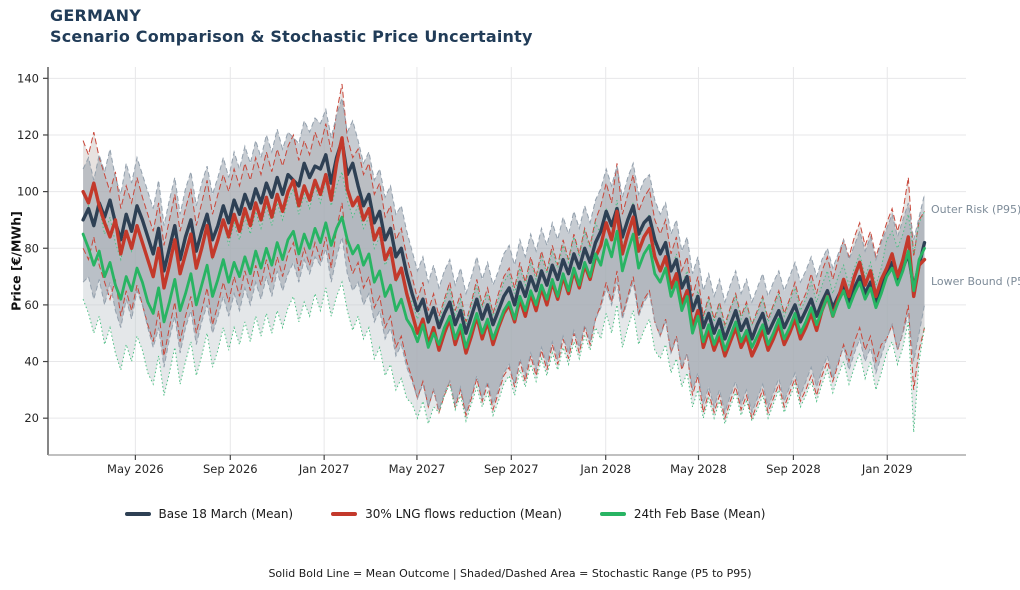 This screenshot has width=1020, height=590. Describe the element at coordinates (16, 261) in the screenshot. I see `y-axis-title: Price [€/MWh]` at that location.